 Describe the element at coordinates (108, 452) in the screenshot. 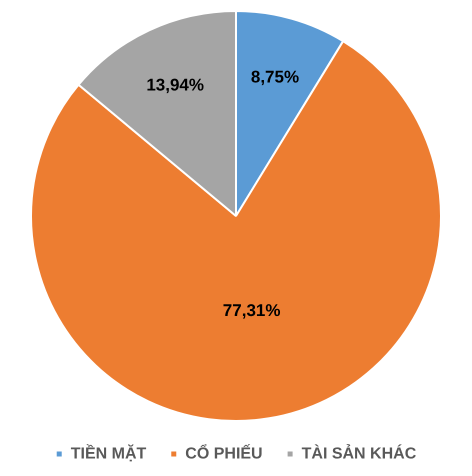

I see `legend-label: TIỀN MẶT` at that location.